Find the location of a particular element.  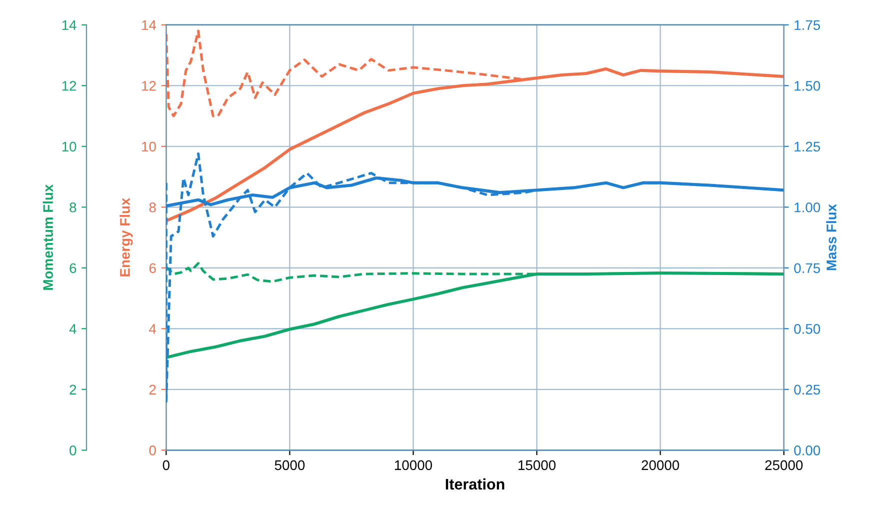

y-tick-label: 2 is located at coordinates (152, 389).